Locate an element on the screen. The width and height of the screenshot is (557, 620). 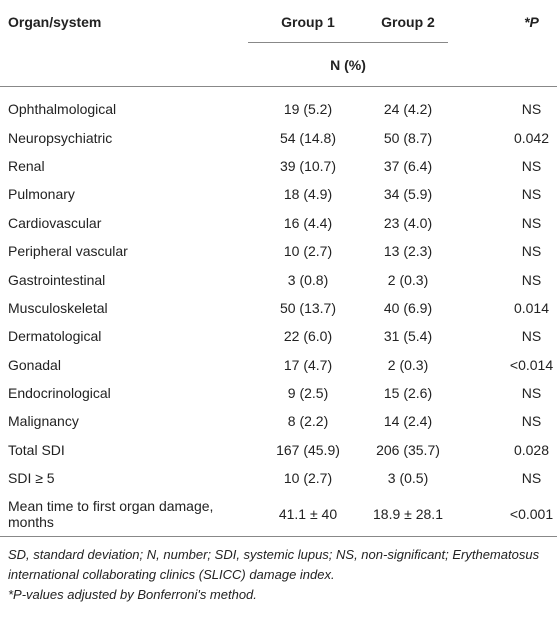
table-cell: Endocrinological is located at coordinates (59, 393).